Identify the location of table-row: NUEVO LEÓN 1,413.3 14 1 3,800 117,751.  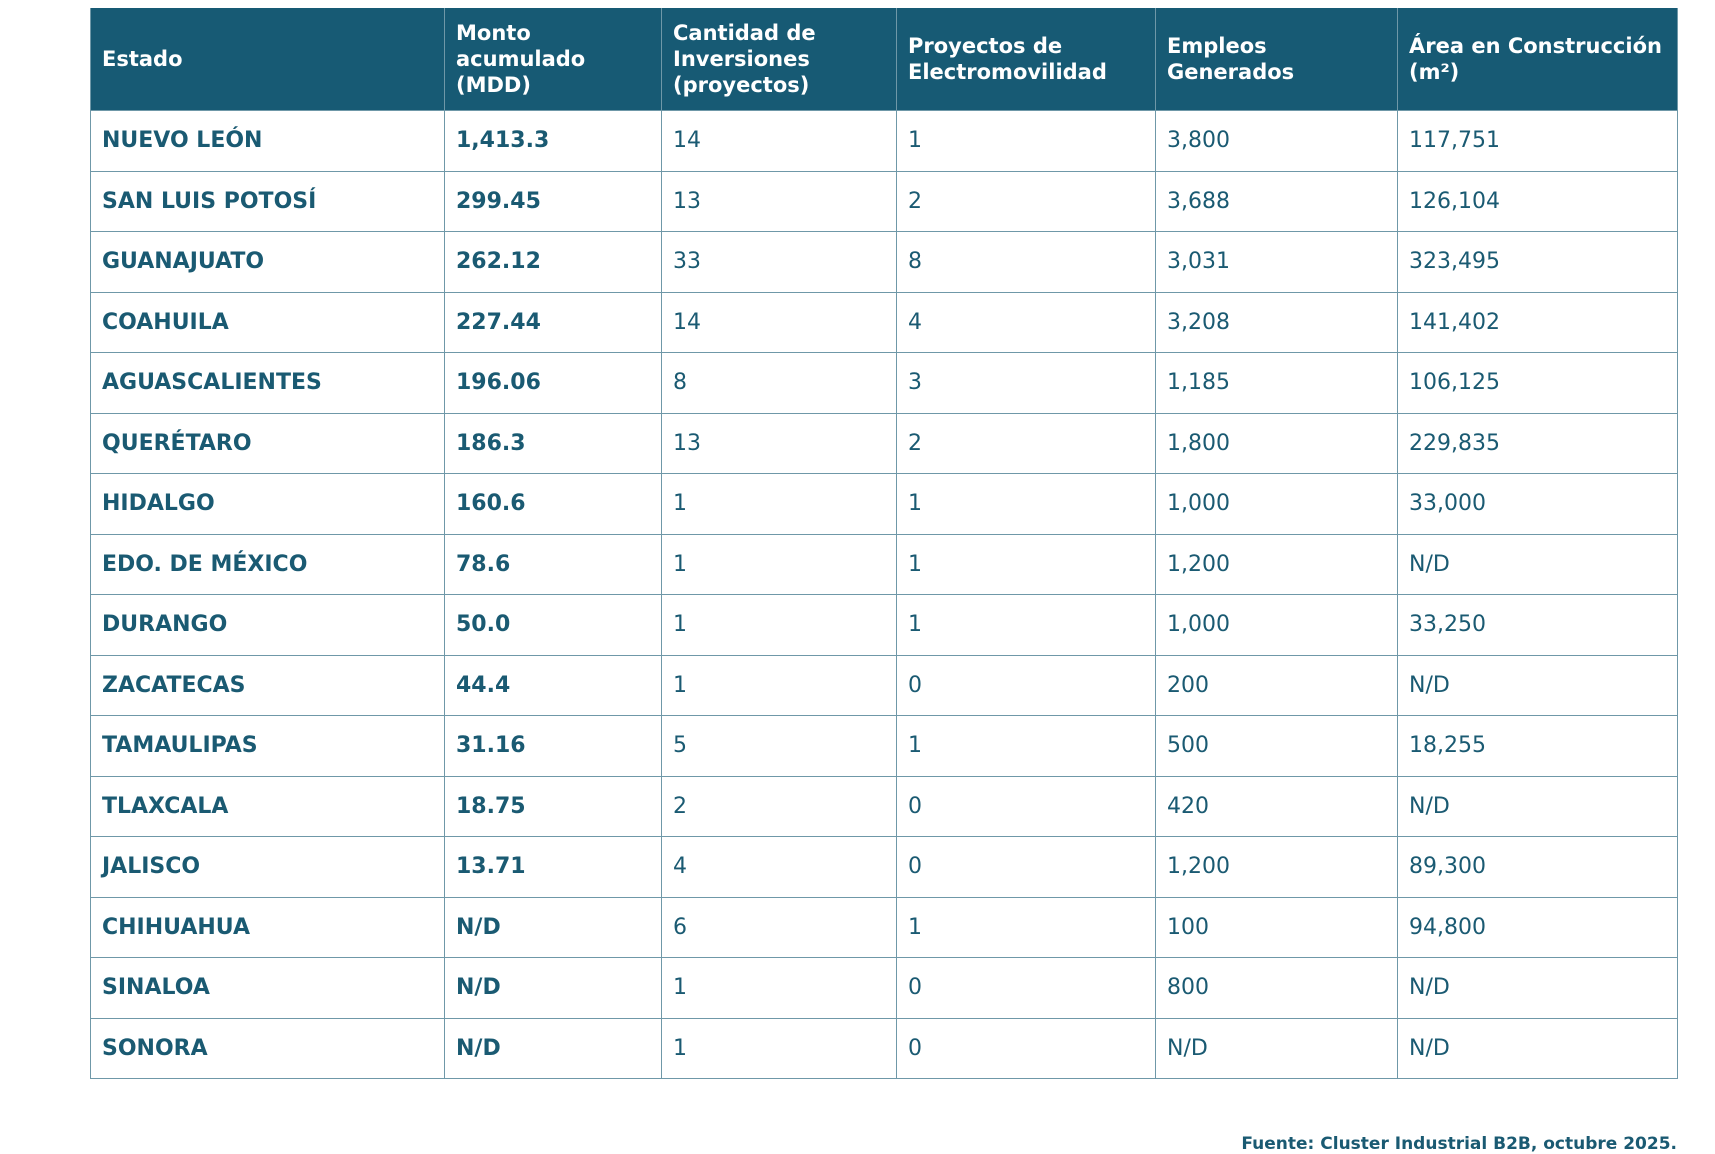
(884, 141).